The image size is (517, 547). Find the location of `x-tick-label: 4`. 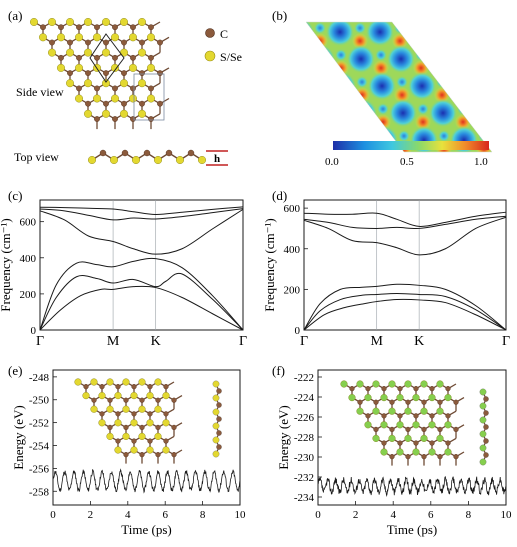

x-tick-label: 4 is located at coordinates (393, 515).